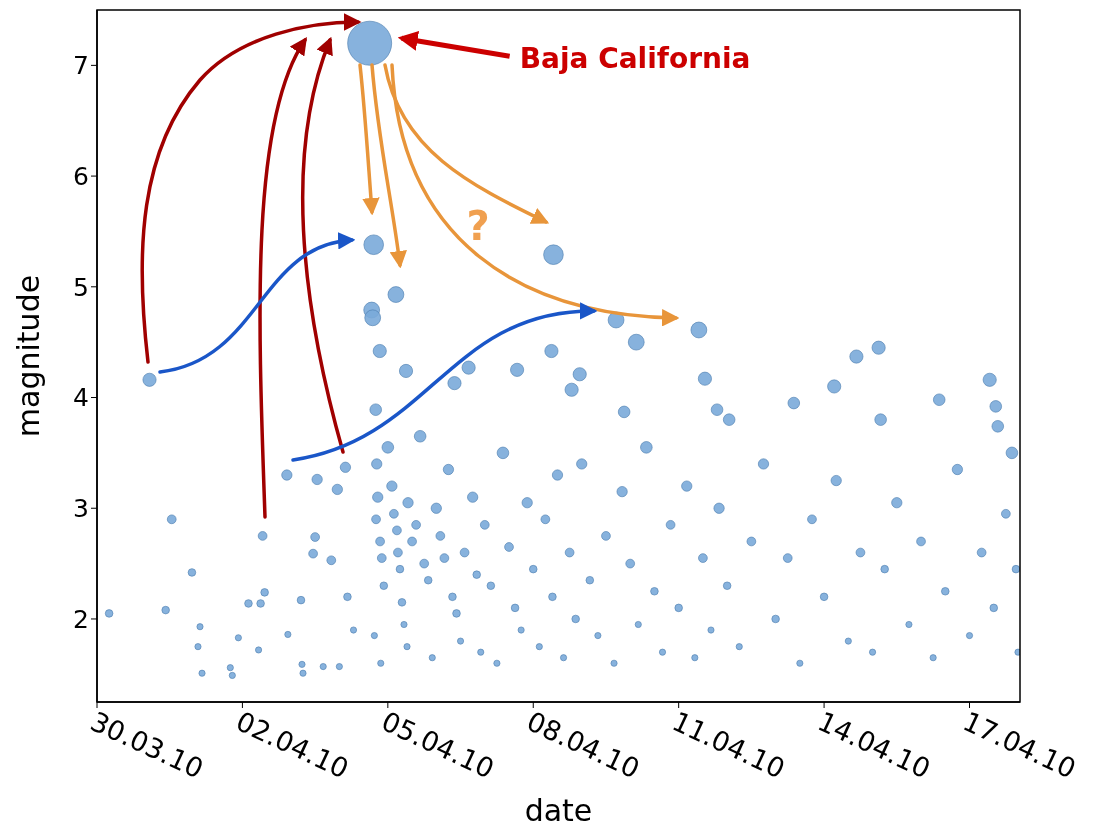 The image size is (1120, 837). What do you see at coordinates (478, 226) in the screenshot?
I see `annotation: ?` at bounding box center [478, 226].